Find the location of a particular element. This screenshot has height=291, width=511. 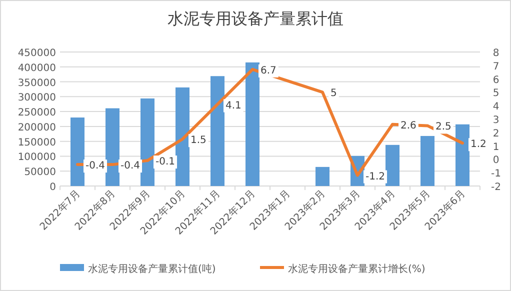

data-label: 5 is located at coordinates (333, 94).